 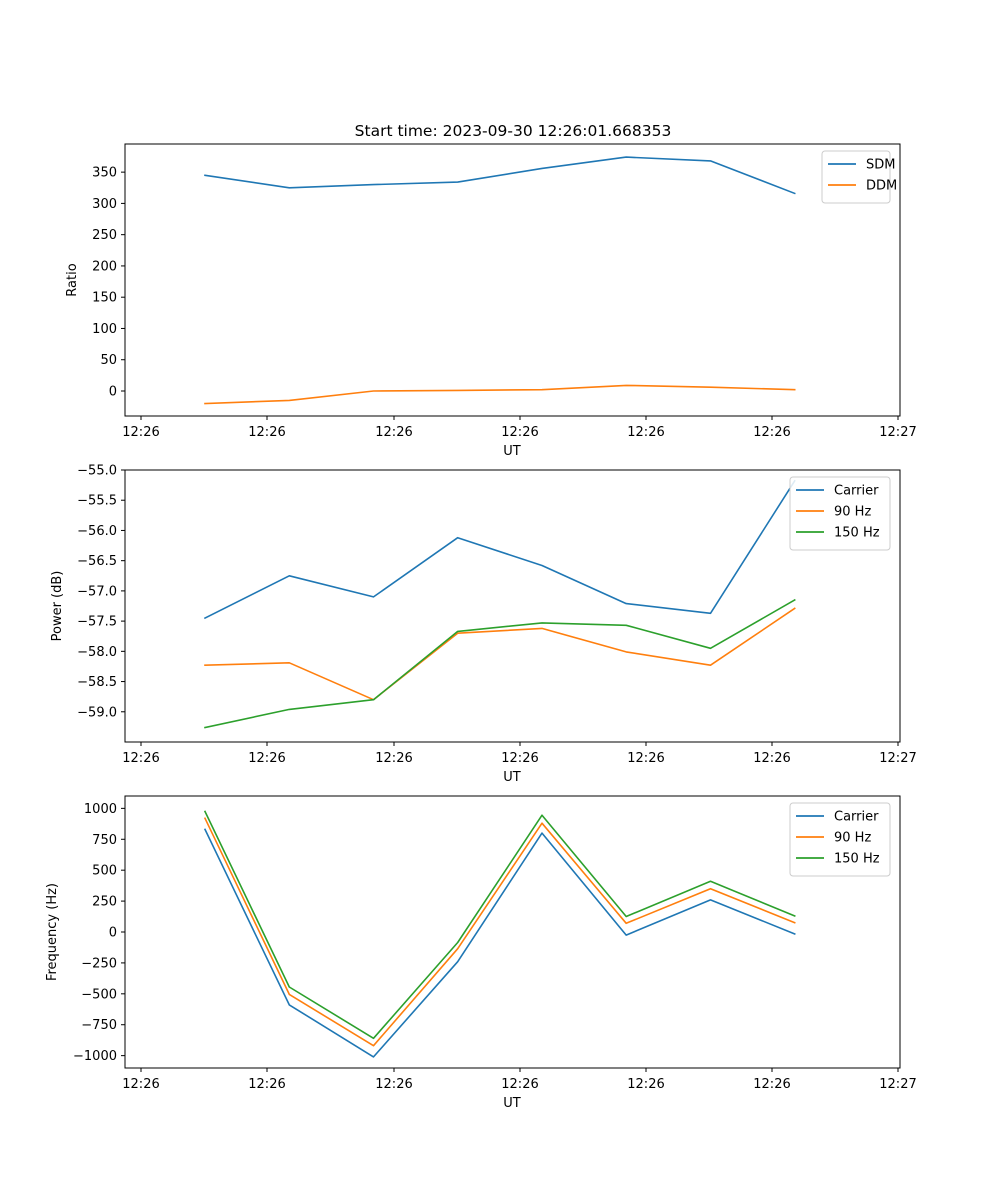 I want to click on y-tick-label: −500, so click(x=99, y=994).